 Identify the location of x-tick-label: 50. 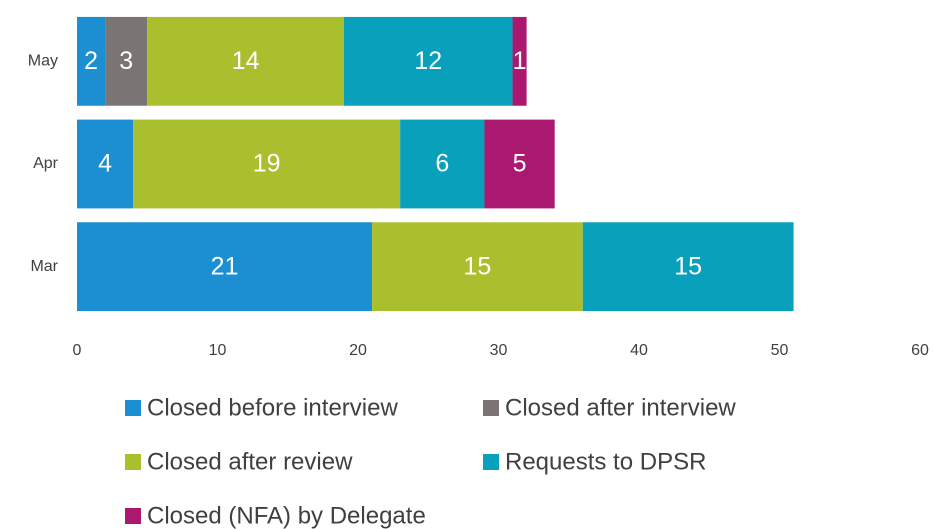
(780, 350).